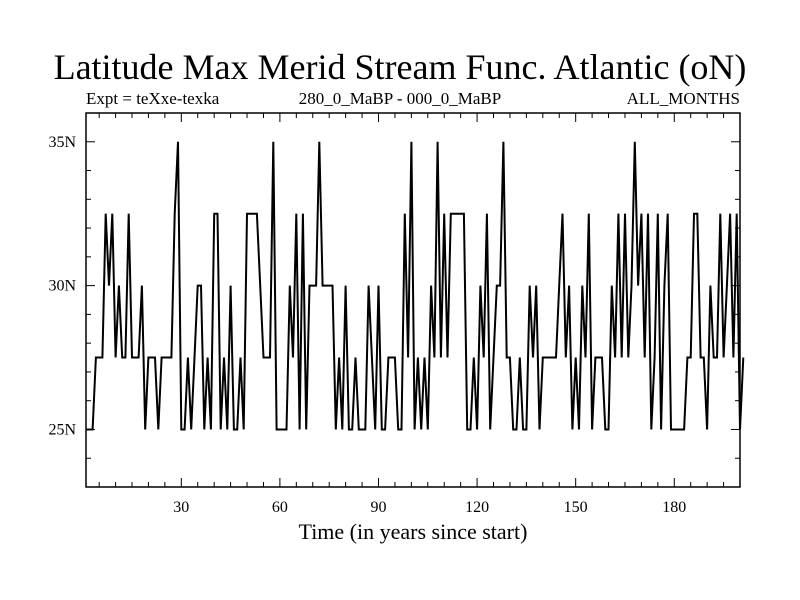  I want to click on x-tick-label: 60, so click(280, 507).